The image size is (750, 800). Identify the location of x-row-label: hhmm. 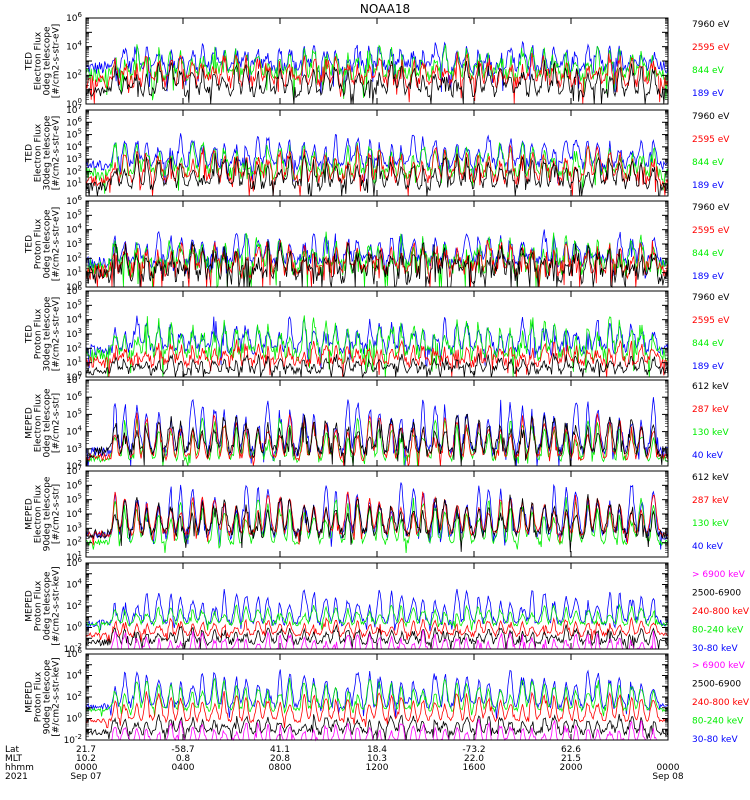
(19, 768).